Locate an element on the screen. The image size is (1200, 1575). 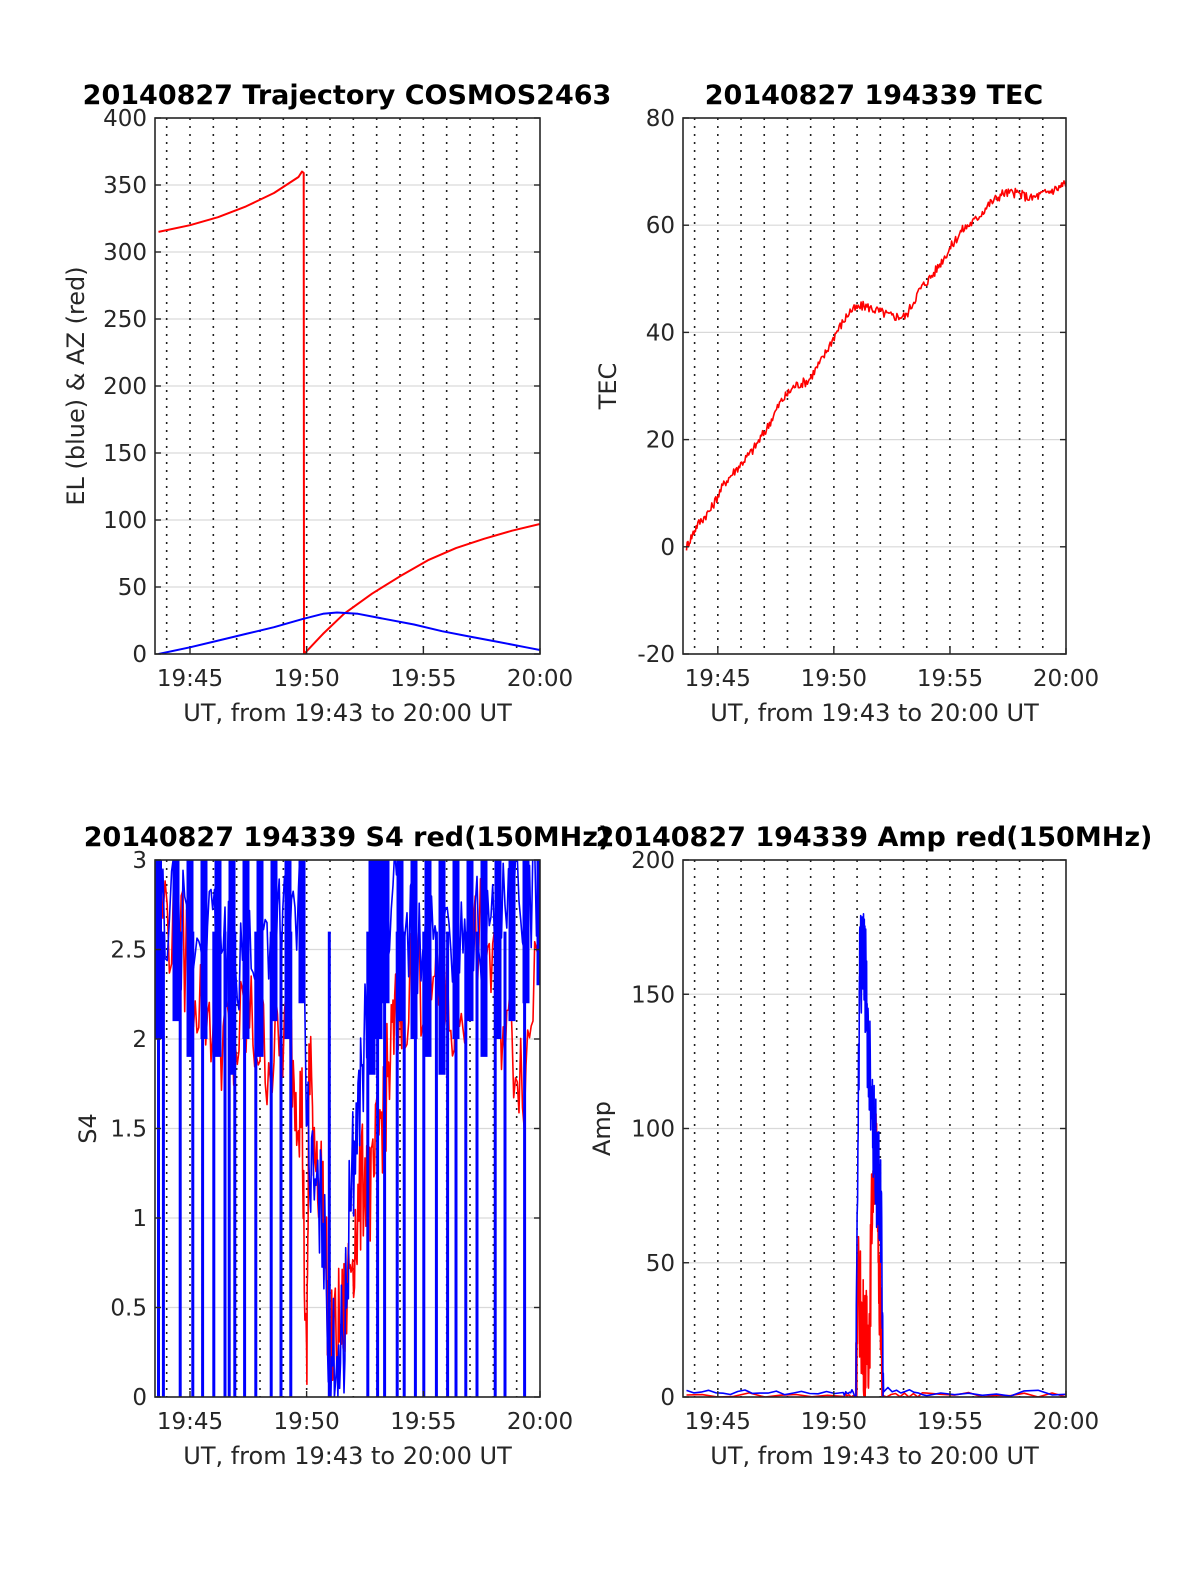
tec-xtick-label: 19:55 is located at coordinates (950, 679).